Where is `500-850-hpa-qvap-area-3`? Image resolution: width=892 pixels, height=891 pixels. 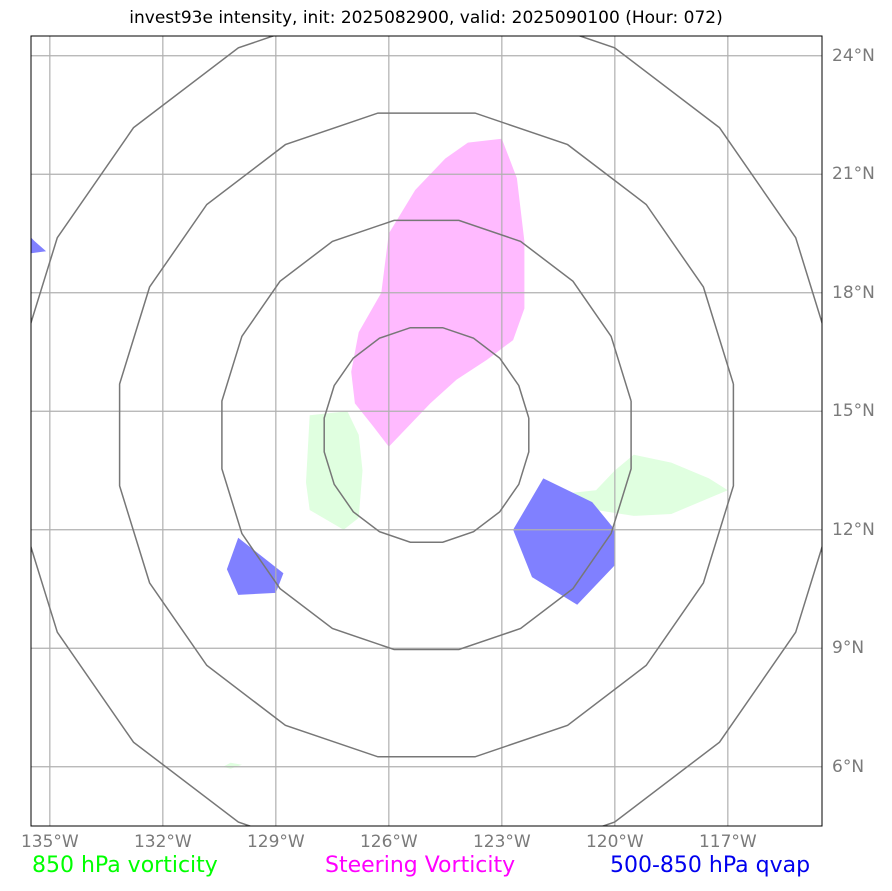
500-850-hpa-qvap-area-3 is located at coordinates (39, 245).